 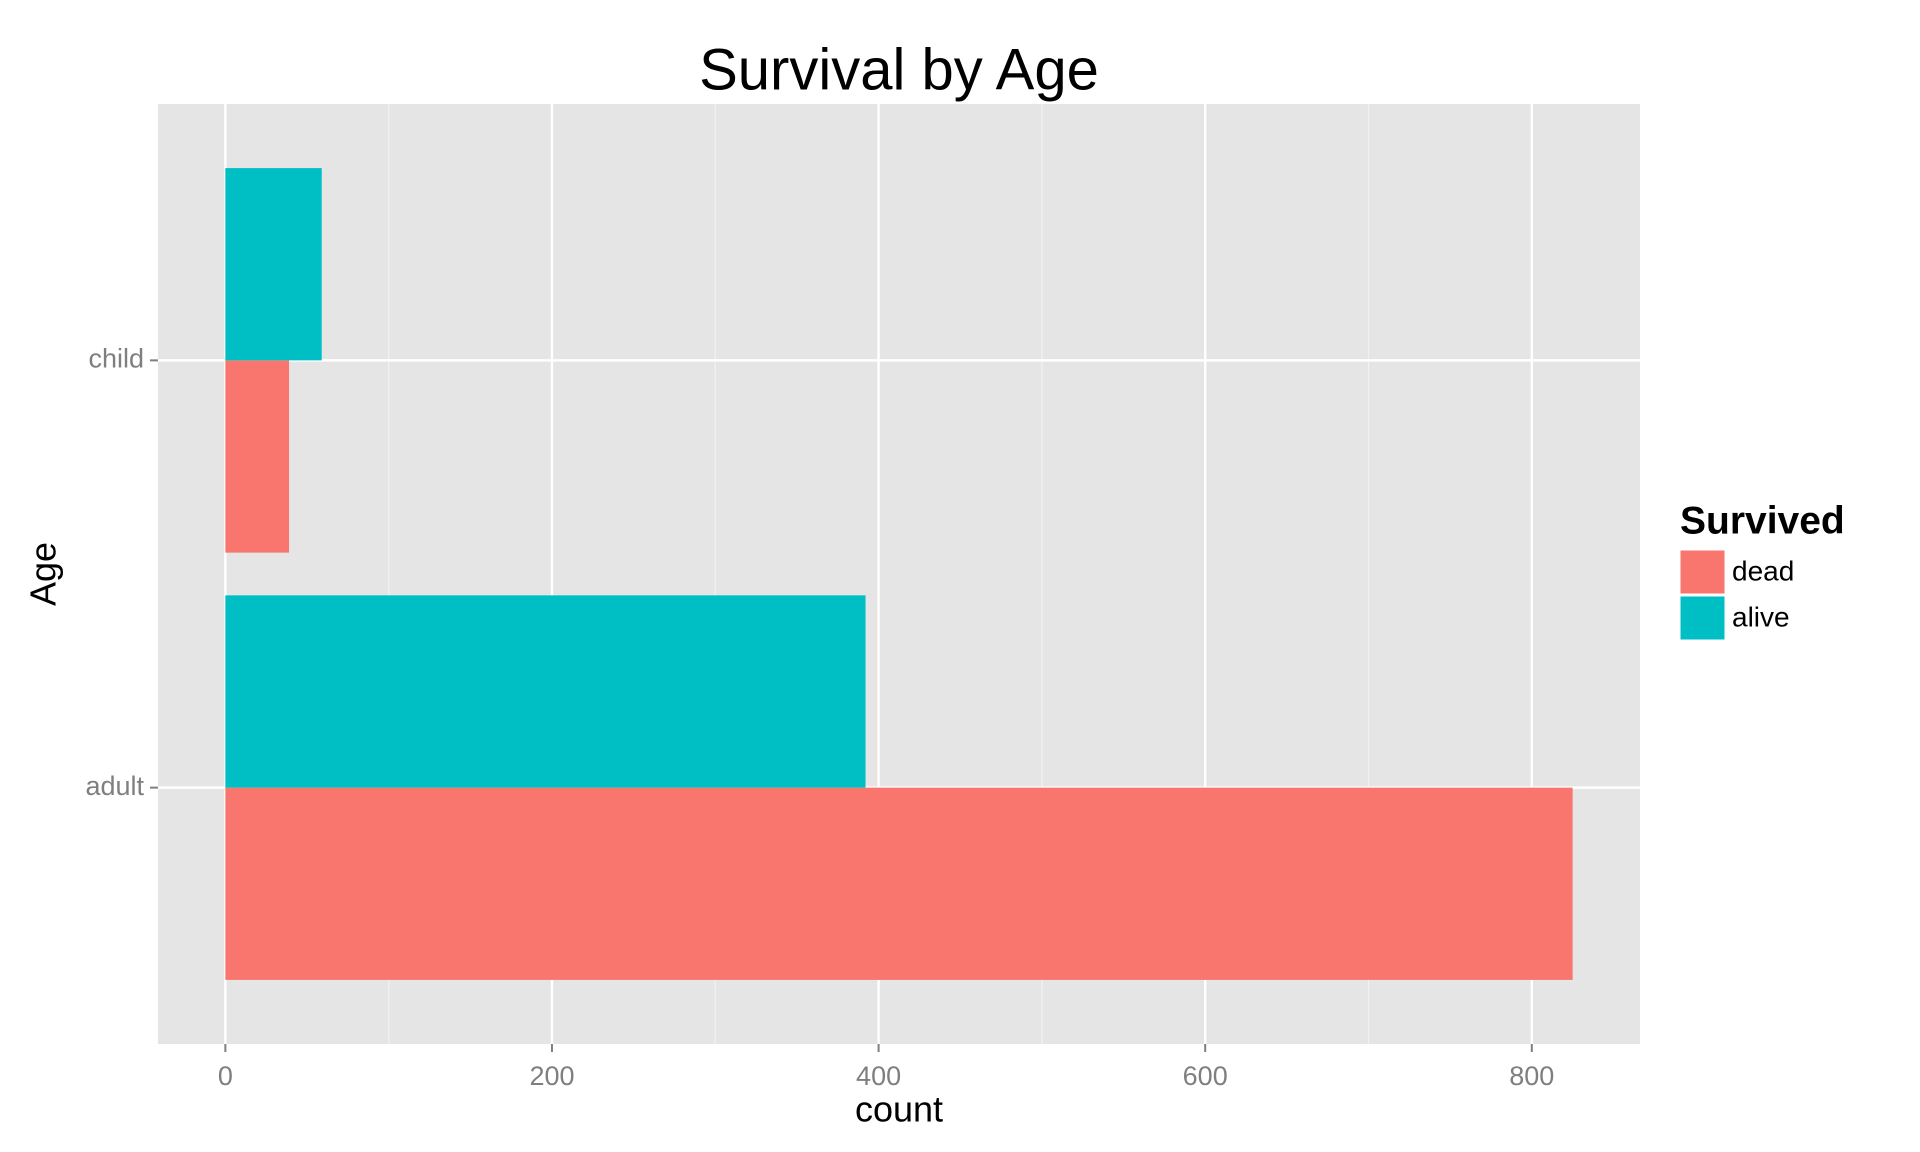 What do you see at coordinates (551, 1076) in the screenshot?
I see `x-tick-label: 200` at bounding box center [551, 1076].